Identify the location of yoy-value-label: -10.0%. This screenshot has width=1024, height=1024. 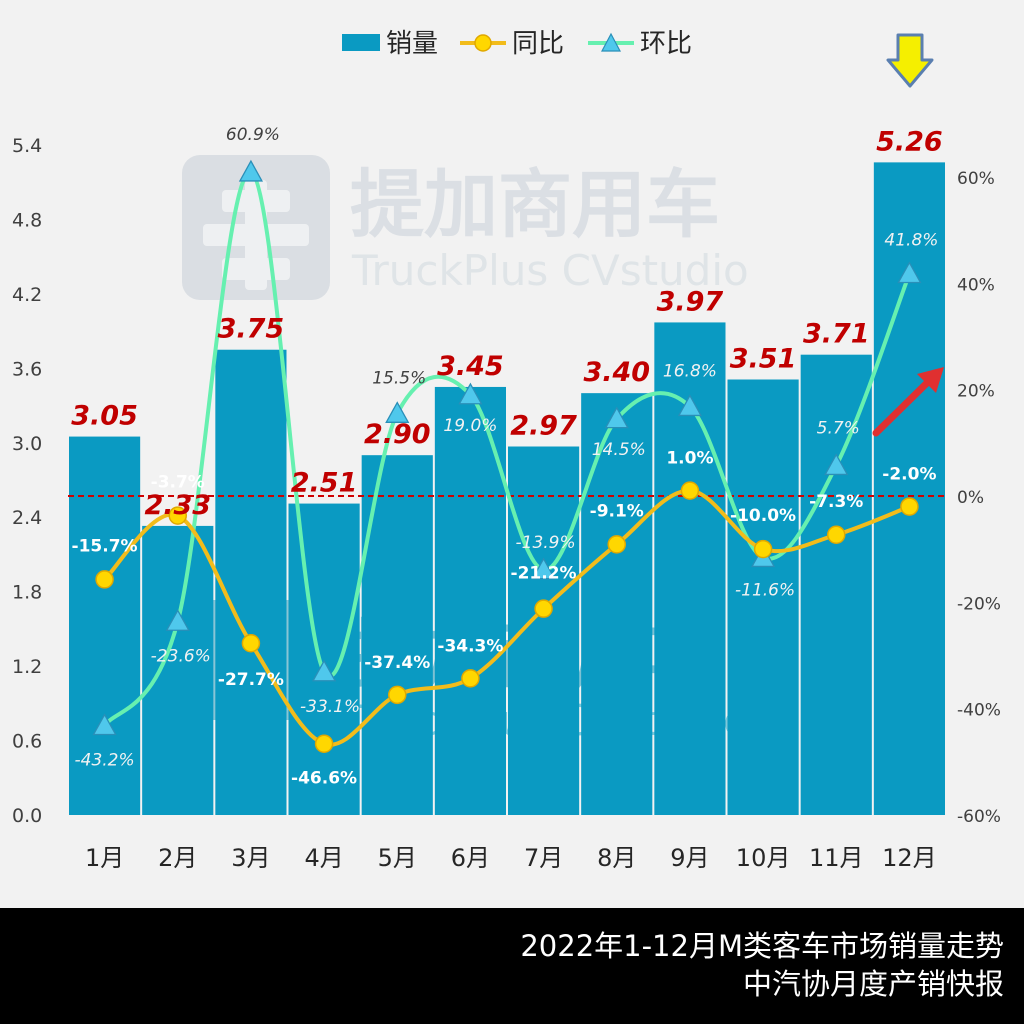
(763, 516).